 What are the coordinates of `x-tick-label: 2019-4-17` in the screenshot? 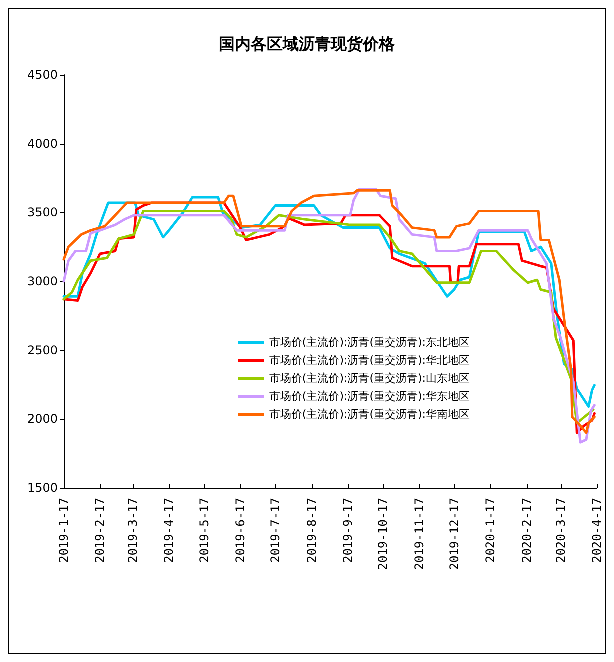 It's located at (169, 531).